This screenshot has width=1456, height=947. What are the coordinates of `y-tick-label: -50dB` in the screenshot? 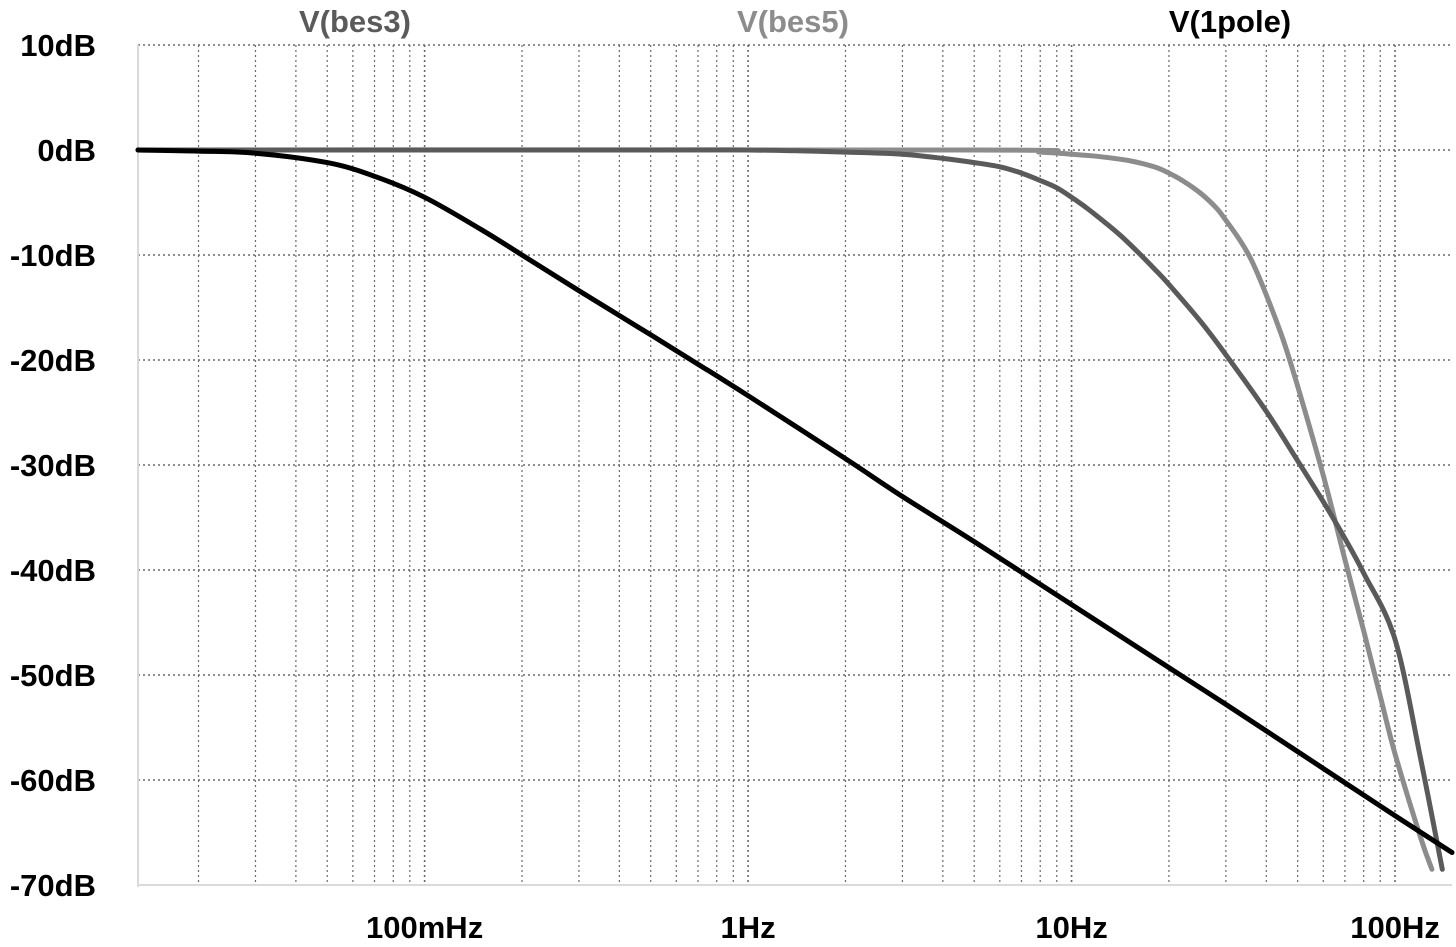 It's located at (53, 675).